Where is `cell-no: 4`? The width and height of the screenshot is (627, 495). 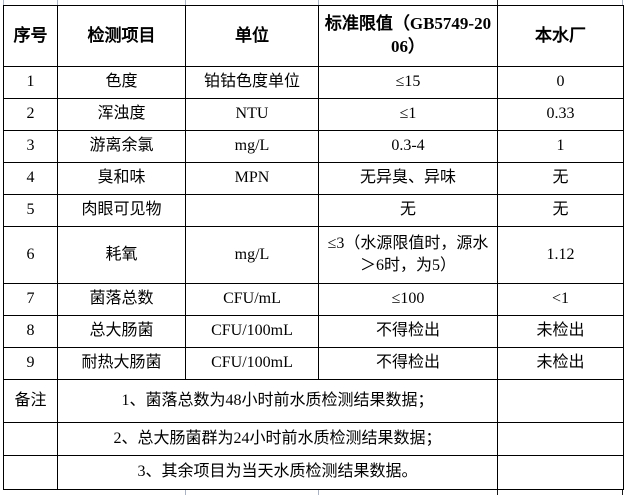 cell-no: 4 is located at coordinates (30, 178).